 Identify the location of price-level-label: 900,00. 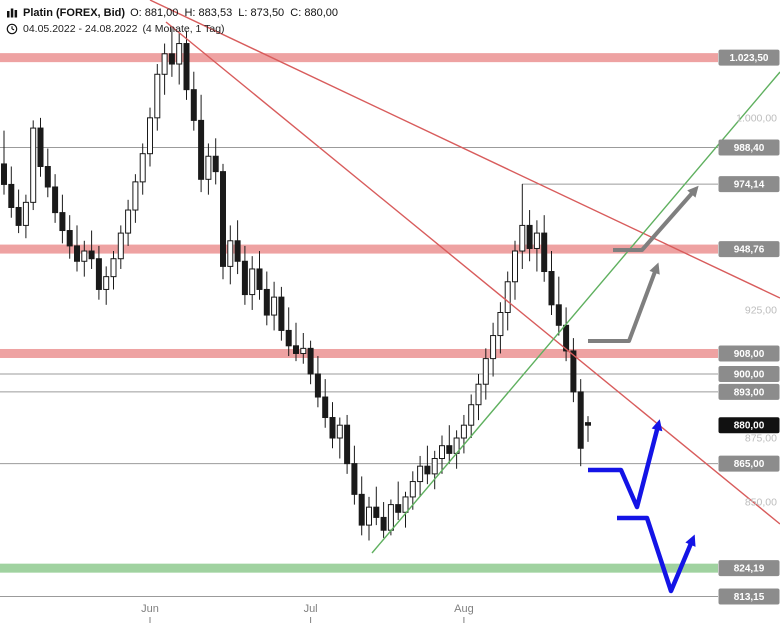
(749, 374).